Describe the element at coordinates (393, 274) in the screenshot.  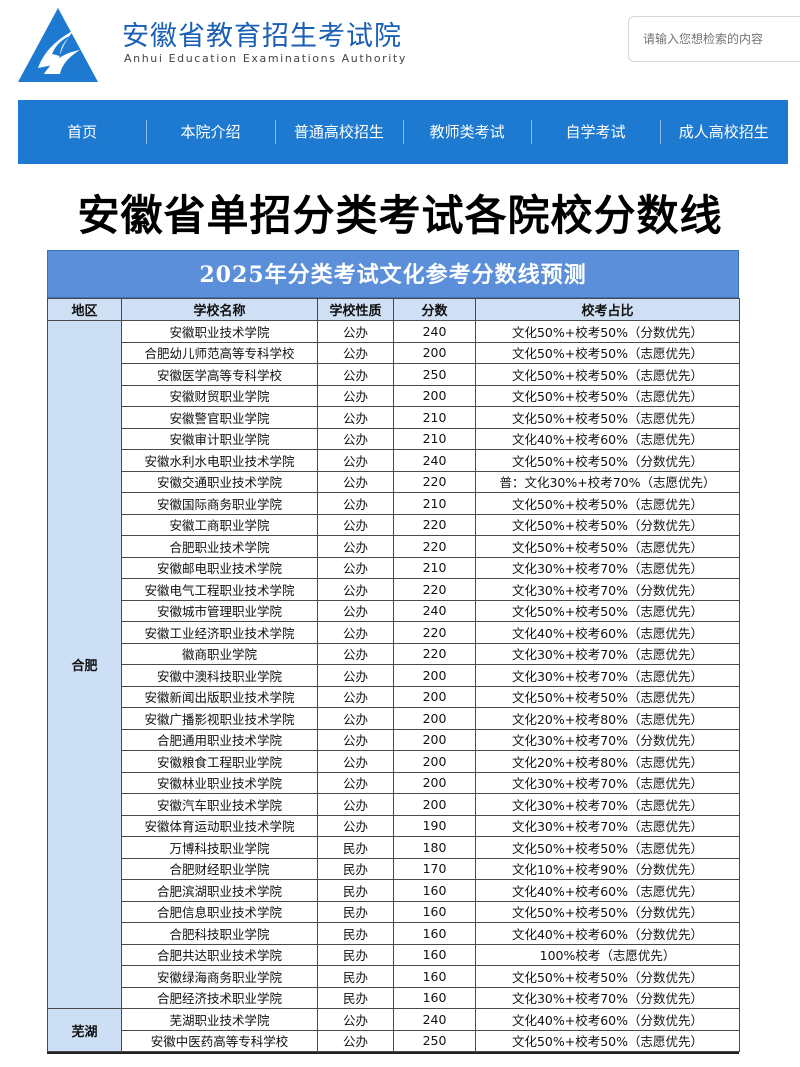
I see `table-title: 2025年分类考试文化参考分数线预测` at that location.